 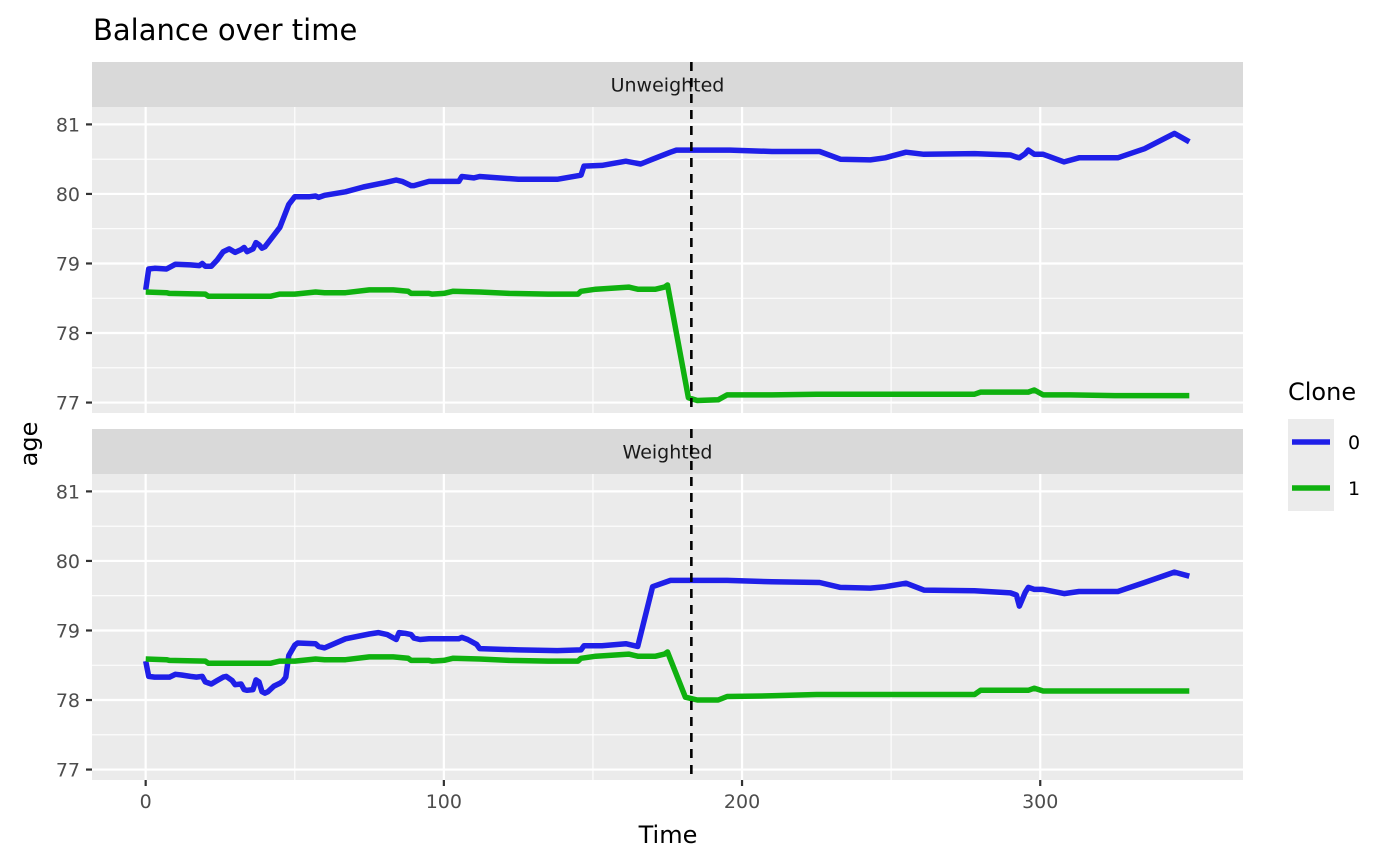 I want to click on facet-strip-label: Unweighted, so click(x=668, y=86).